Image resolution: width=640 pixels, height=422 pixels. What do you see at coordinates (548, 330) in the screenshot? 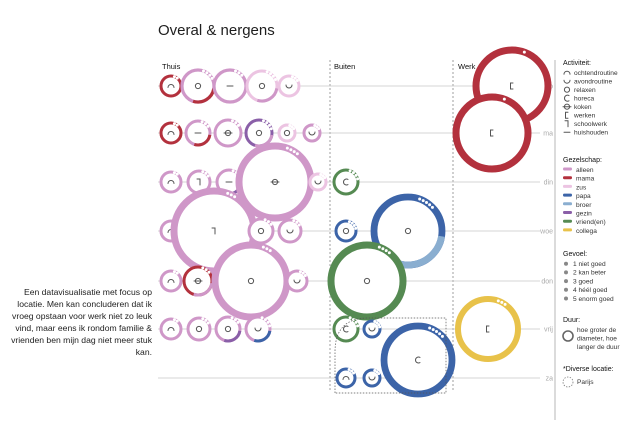
I see `day-label: vrij` at bounding box center [548, 330].